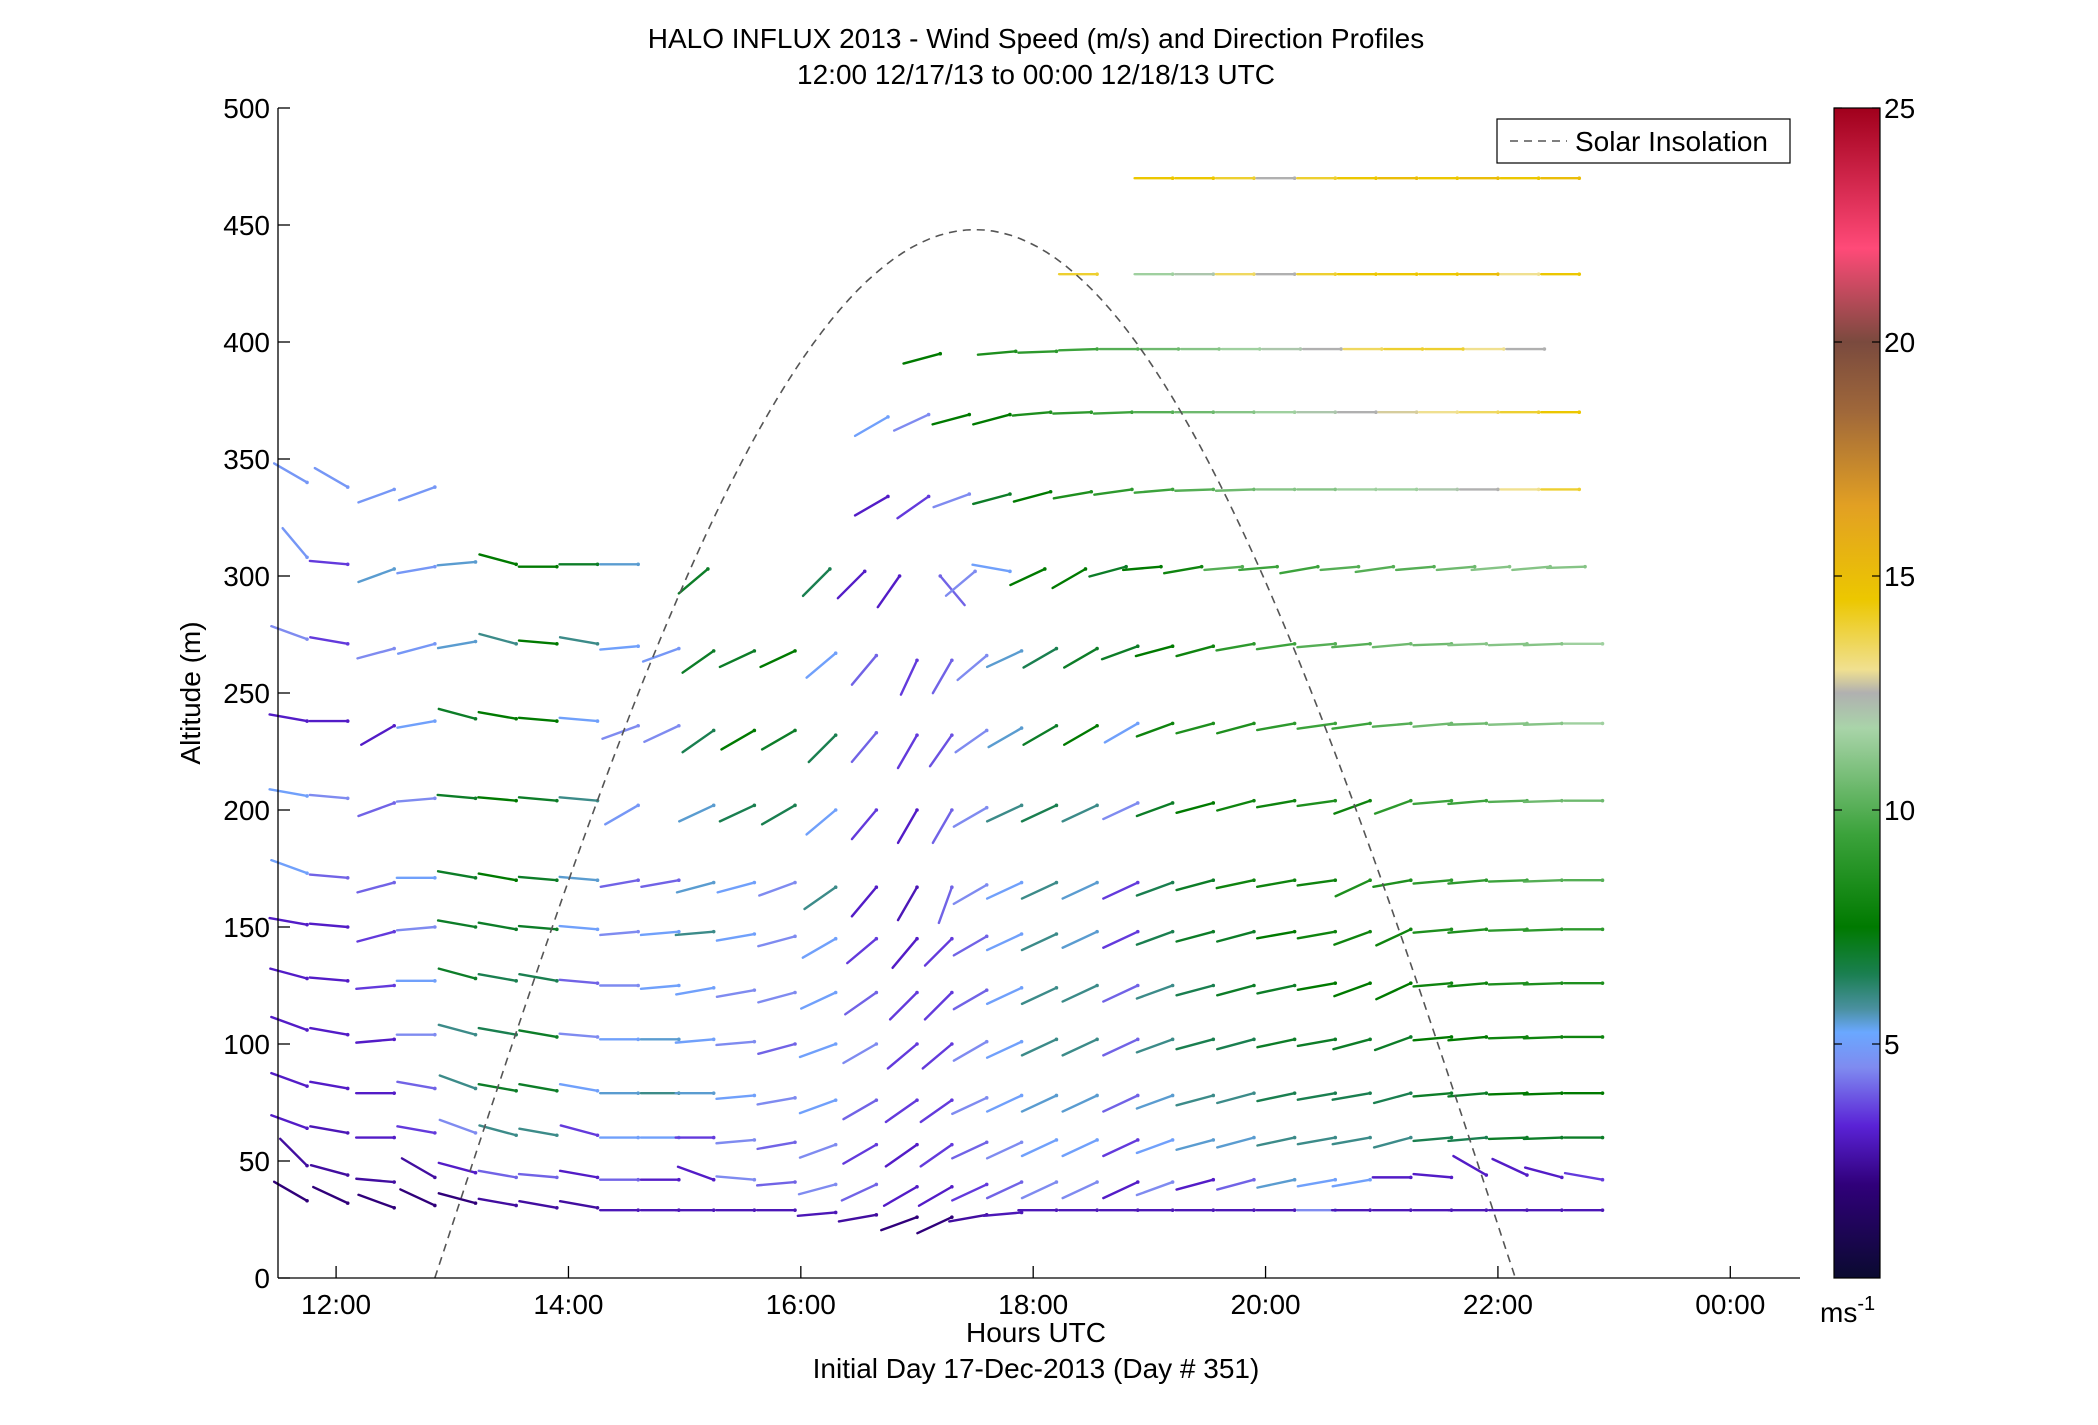 The image size is (2098, 1425). What do you see at coordinates (1847, 1310) in the screenshot?
I see `colorbar-unit: ms-1` at bounding box center [1847, 1310].